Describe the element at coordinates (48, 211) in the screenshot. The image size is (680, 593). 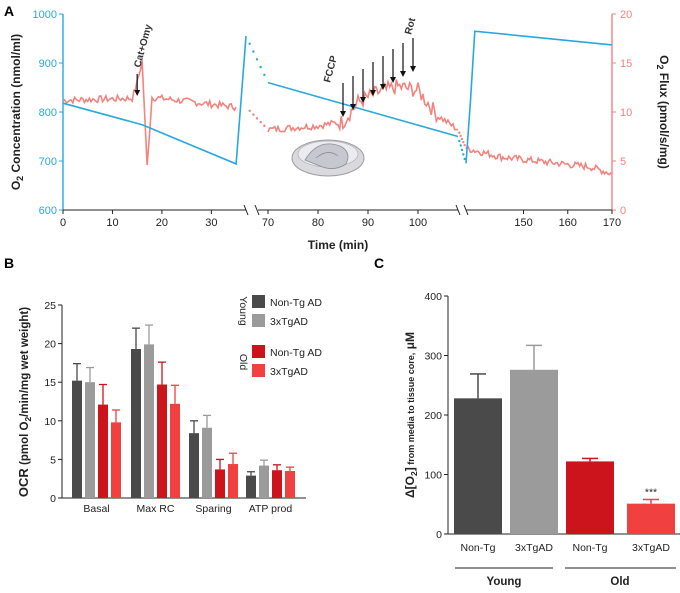
I see `left-tick-label: 600` at that location.